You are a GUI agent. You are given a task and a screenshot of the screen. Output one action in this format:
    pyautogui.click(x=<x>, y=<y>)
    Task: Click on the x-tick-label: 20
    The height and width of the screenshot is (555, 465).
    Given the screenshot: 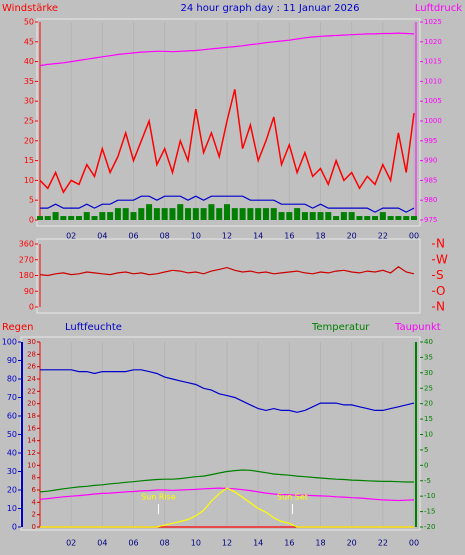 What is the action you would take?
    pyautogui.click(x=352, y=236)
    